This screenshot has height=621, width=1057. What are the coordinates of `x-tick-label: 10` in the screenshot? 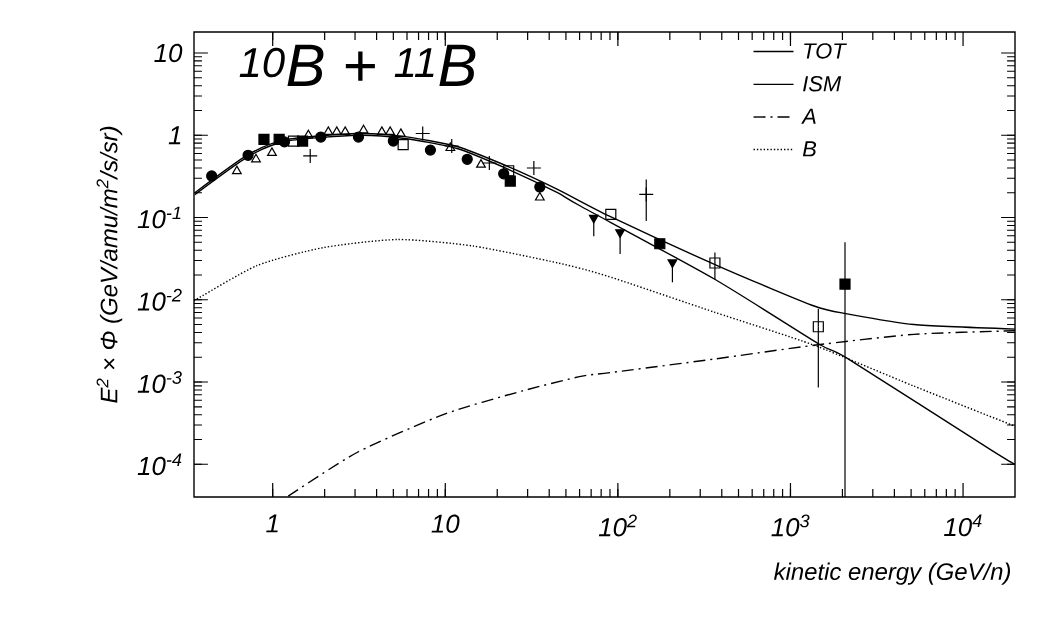 It's located at (445, 523).